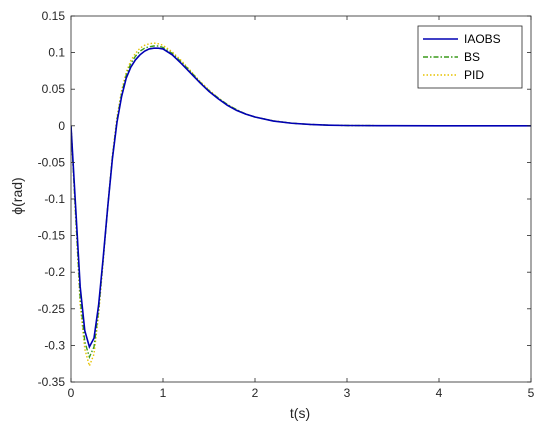 This screenshot has width=550, height=429. What do you see at coordinates (56, 53) in the screenshot?
I see `y-tick-label: 0.1` at bounding box center [56, 53].